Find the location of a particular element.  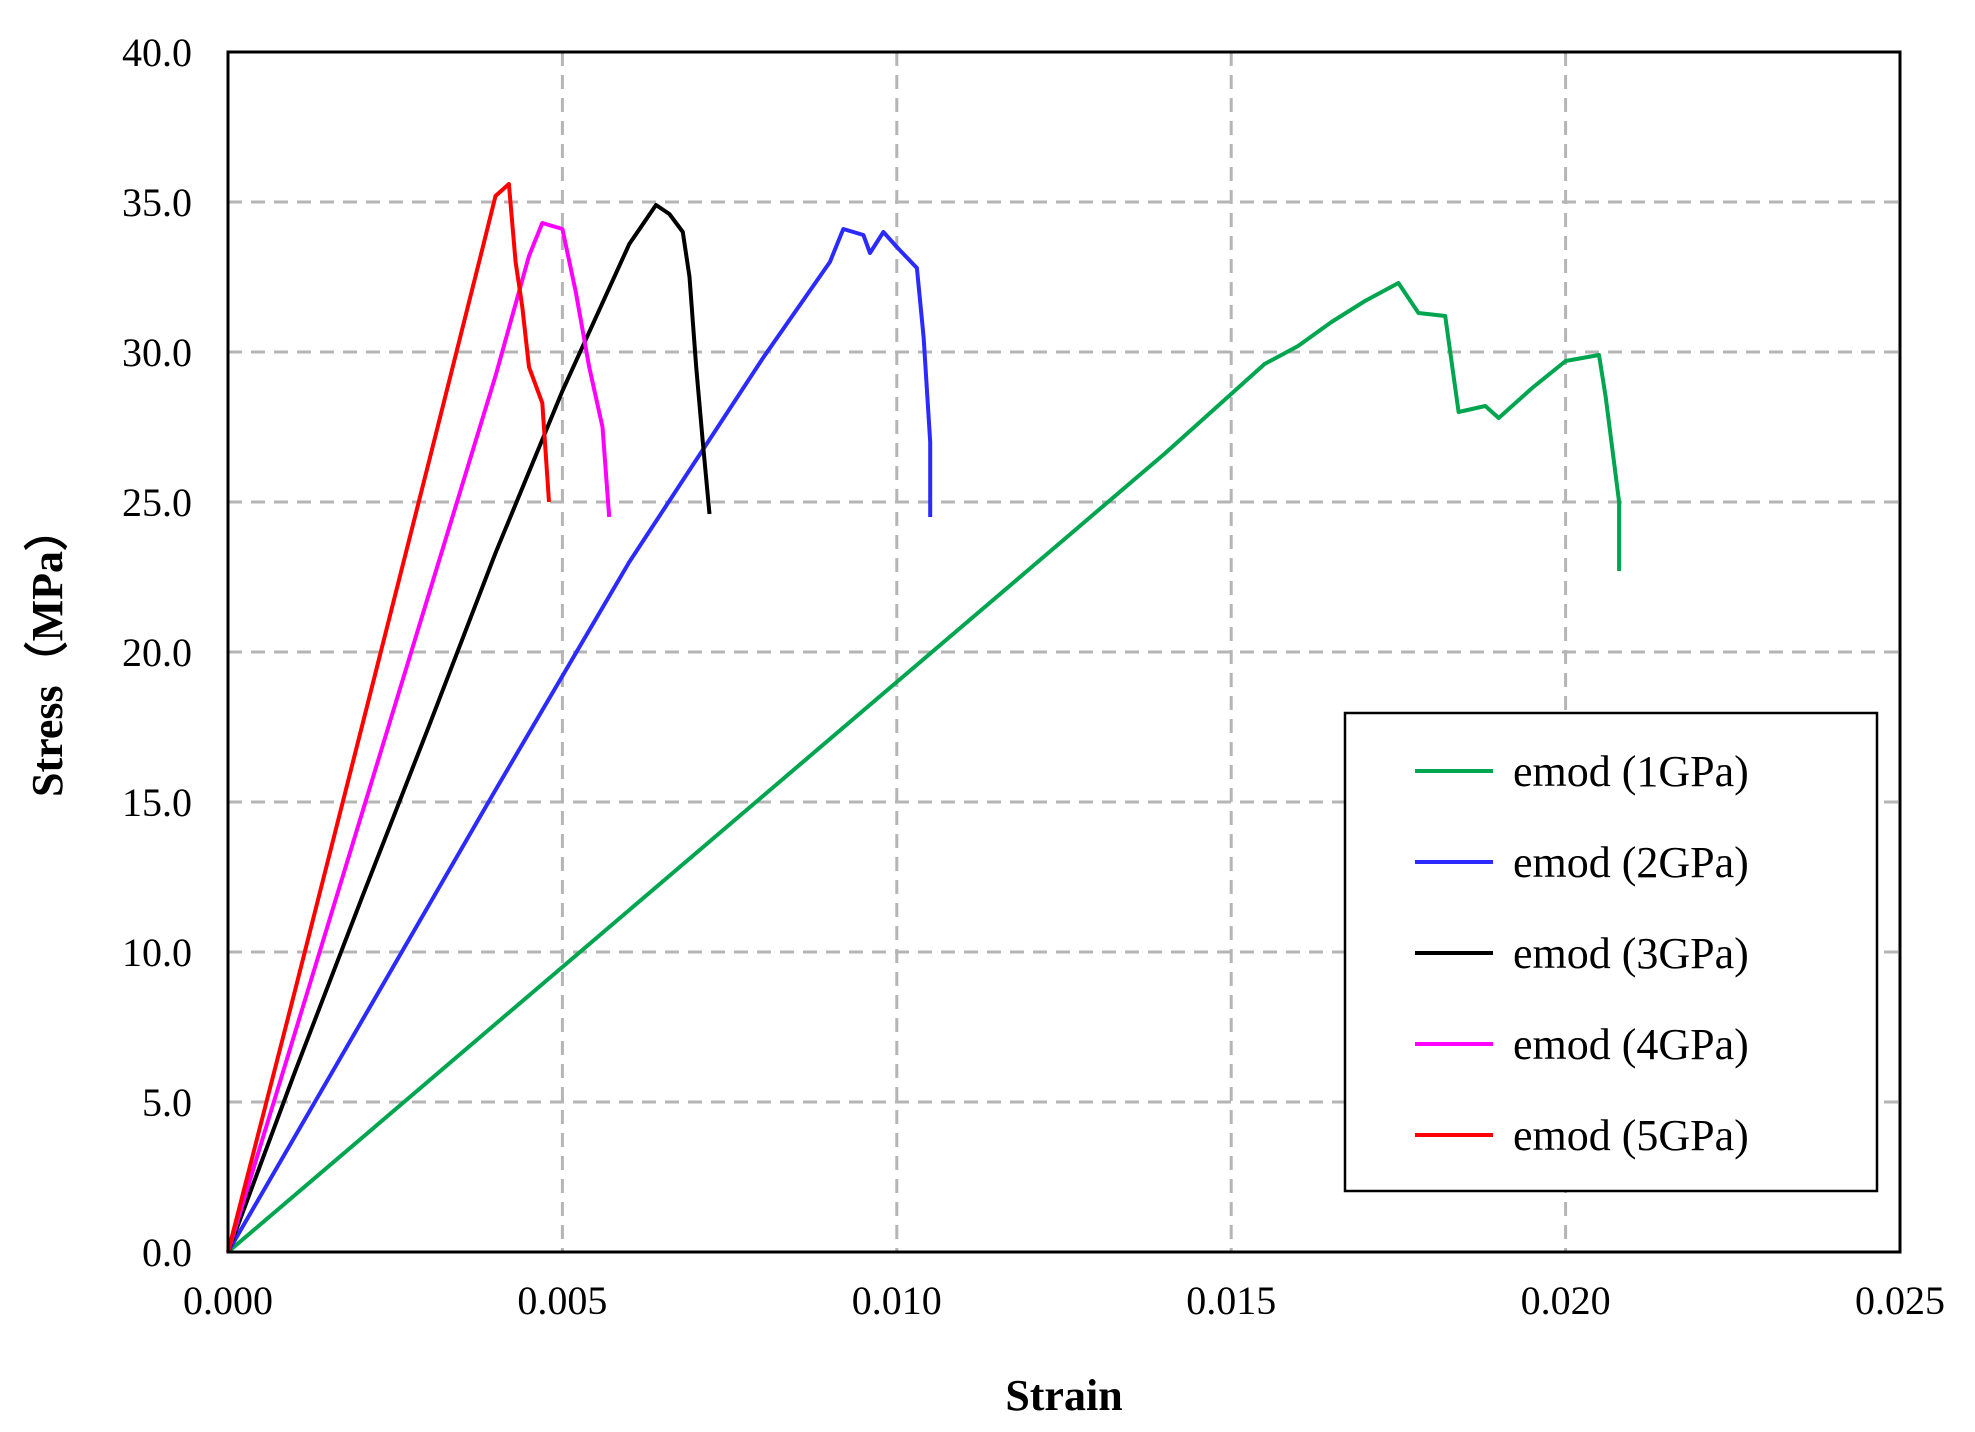

y-tick-label: 15.0 is located at coordinates (157, 802).